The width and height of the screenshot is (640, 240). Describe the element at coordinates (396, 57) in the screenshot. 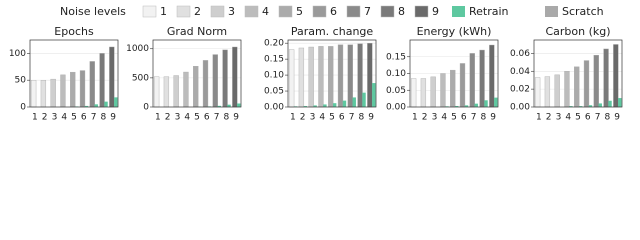

I see `y-tick-label: 0.15` at that location.